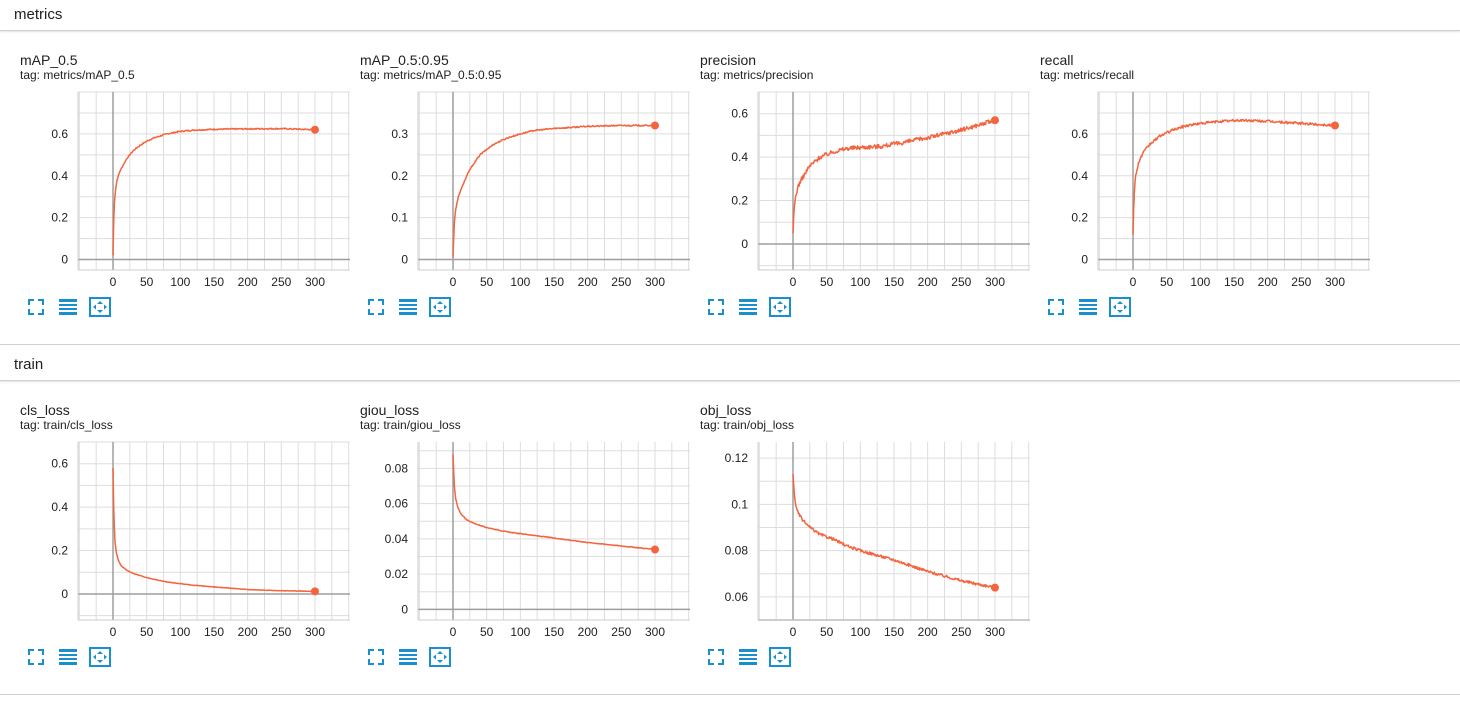 This screenshot has width=1460, height=702. What do you see at coordinates (730, 15) in the screenshot?
I see `section-header-metrics: metrics` at bounding box center [730, 15].